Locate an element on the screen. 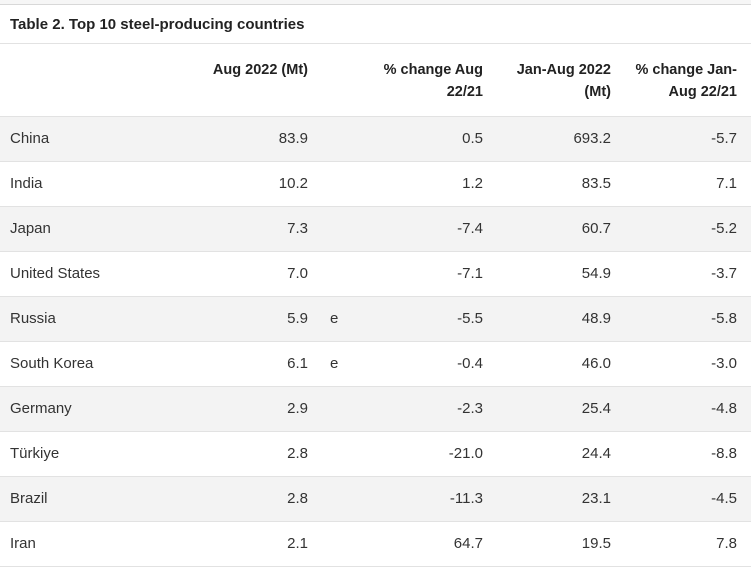 This screenshot has width=751, height=570. country-cell: China is located at coordinates (95, 139).